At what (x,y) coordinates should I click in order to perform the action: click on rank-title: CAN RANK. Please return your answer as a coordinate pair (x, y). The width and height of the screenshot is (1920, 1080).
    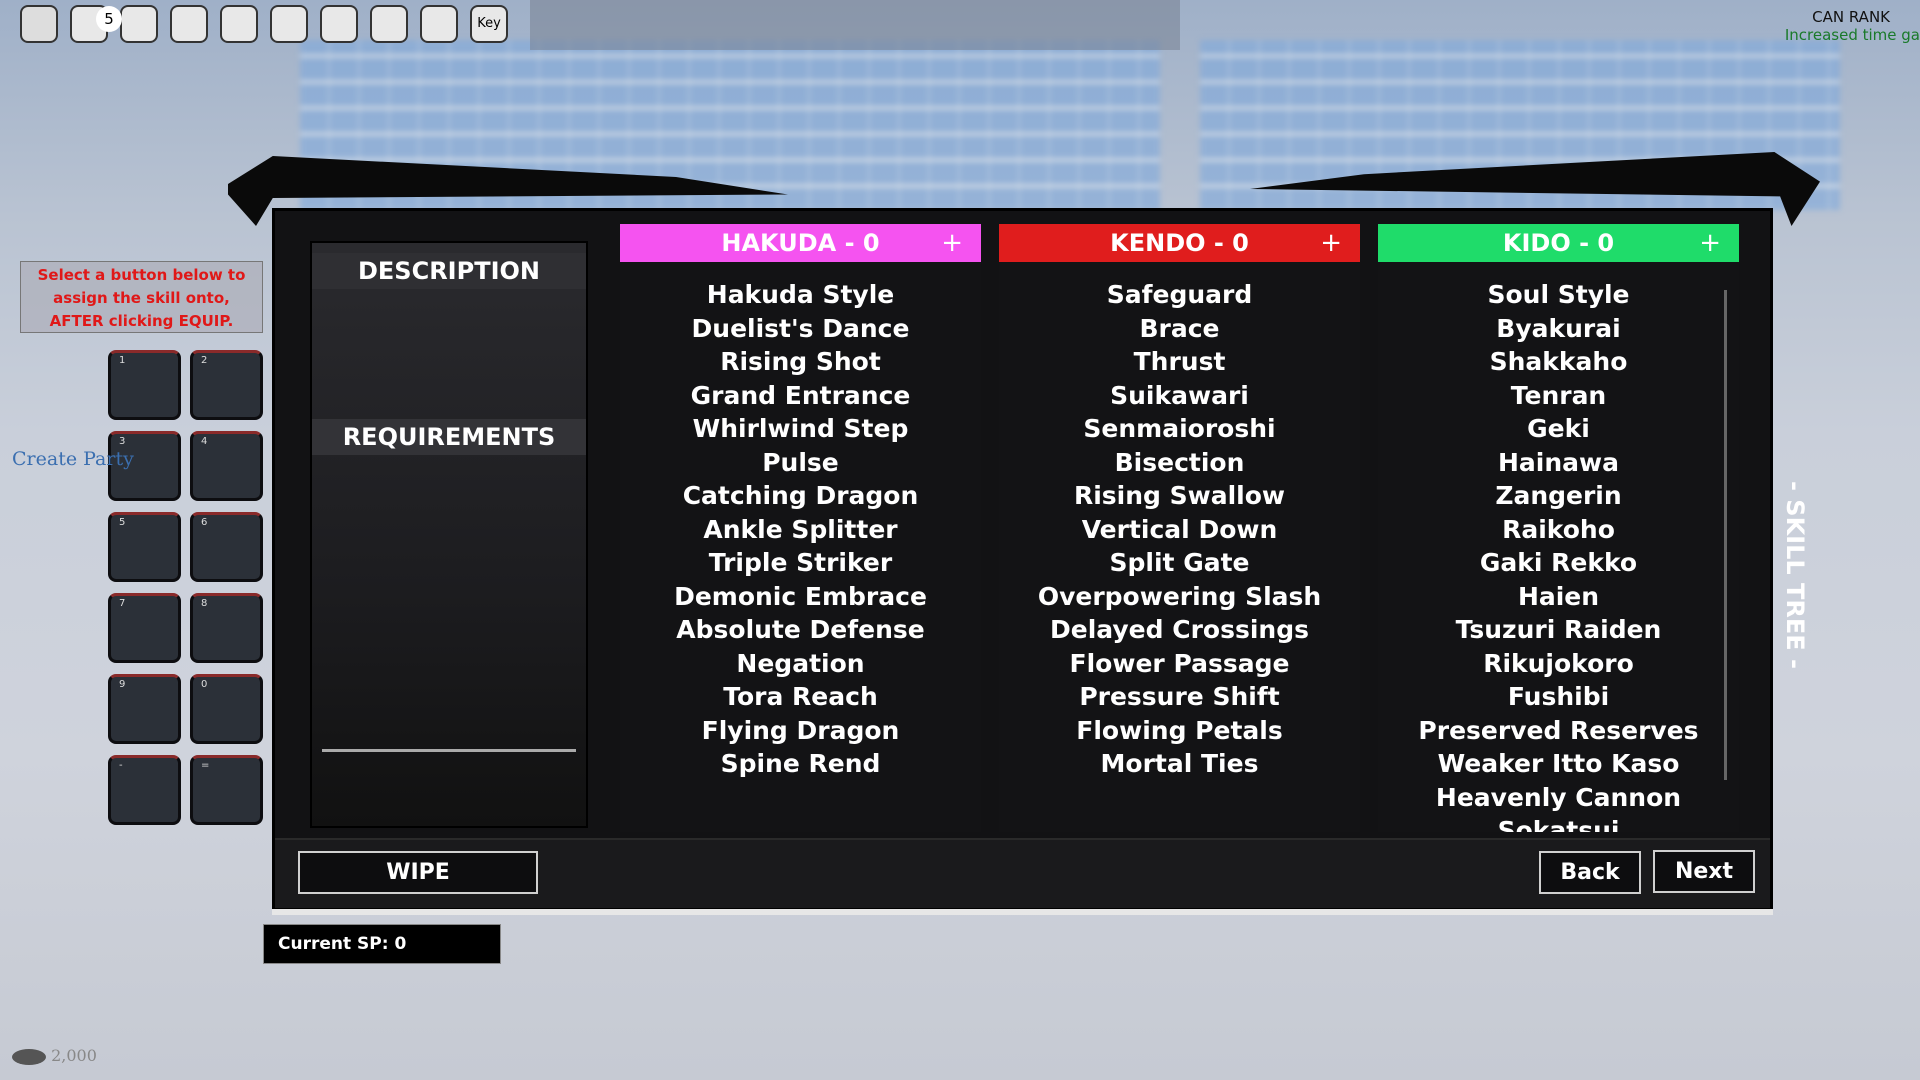
    Looking at the image, I should click on (1851, 17).